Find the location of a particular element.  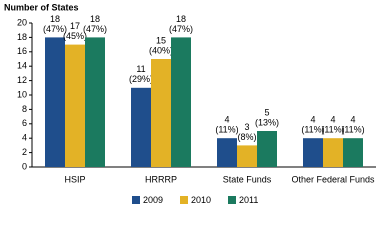

y-tick-label: 6 is located at coordinates (24, 123).